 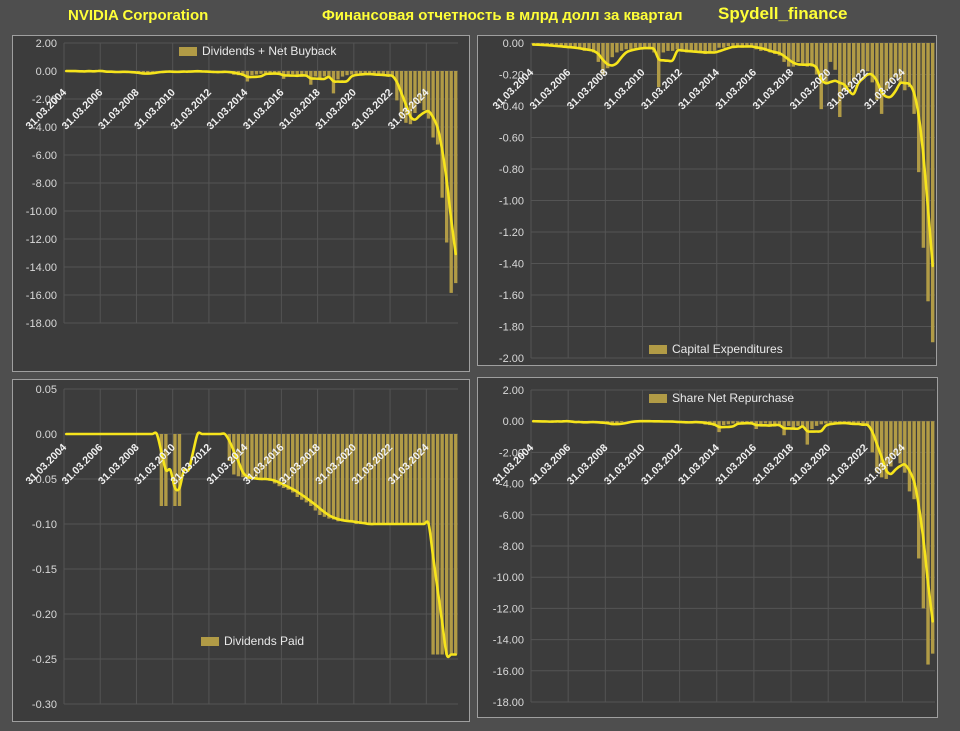 What do you see at coordinates (46, 390) in the screenshot?
I see `svg-text: 0.05` at bounding box center [46, 390].